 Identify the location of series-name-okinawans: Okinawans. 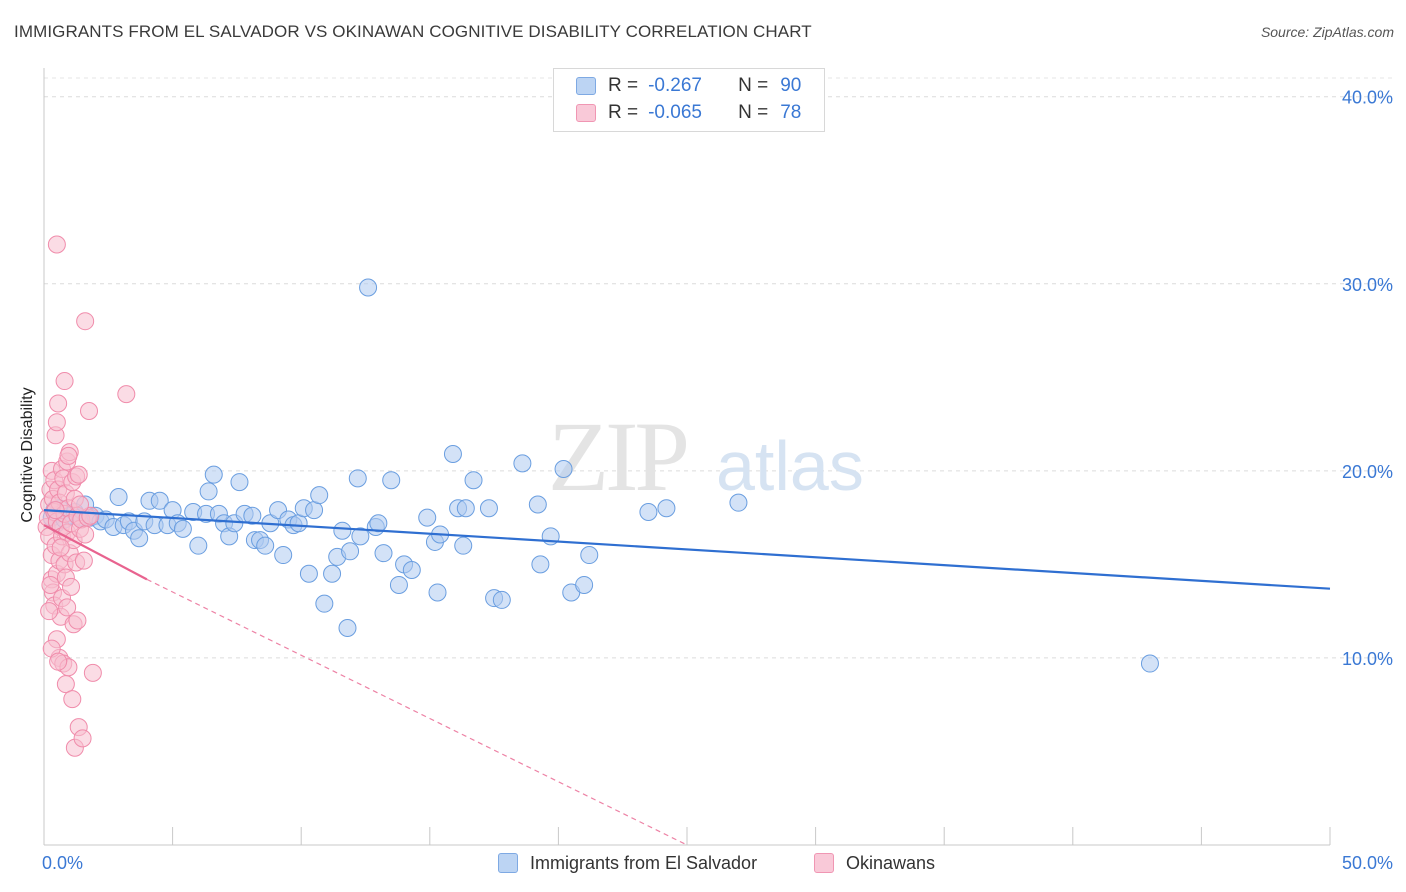
(891, 862).